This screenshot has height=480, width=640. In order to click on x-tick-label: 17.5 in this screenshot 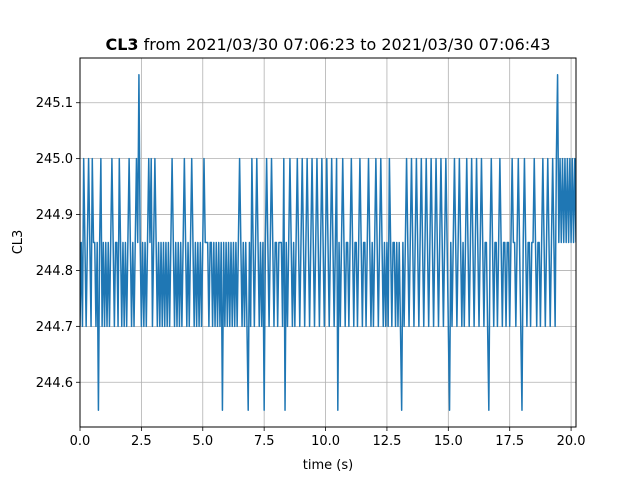, I will do `click(509, 441)`.